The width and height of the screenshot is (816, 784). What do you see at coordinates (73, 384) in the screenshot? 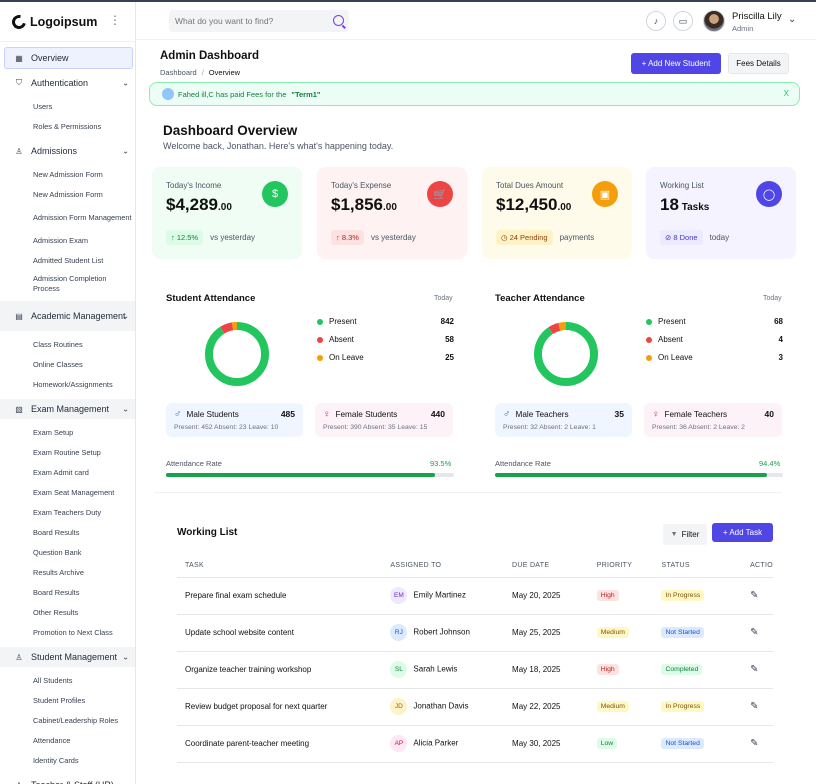
I see `sidebar-item: Homework/Assignments` at bounding box center [73, 384].